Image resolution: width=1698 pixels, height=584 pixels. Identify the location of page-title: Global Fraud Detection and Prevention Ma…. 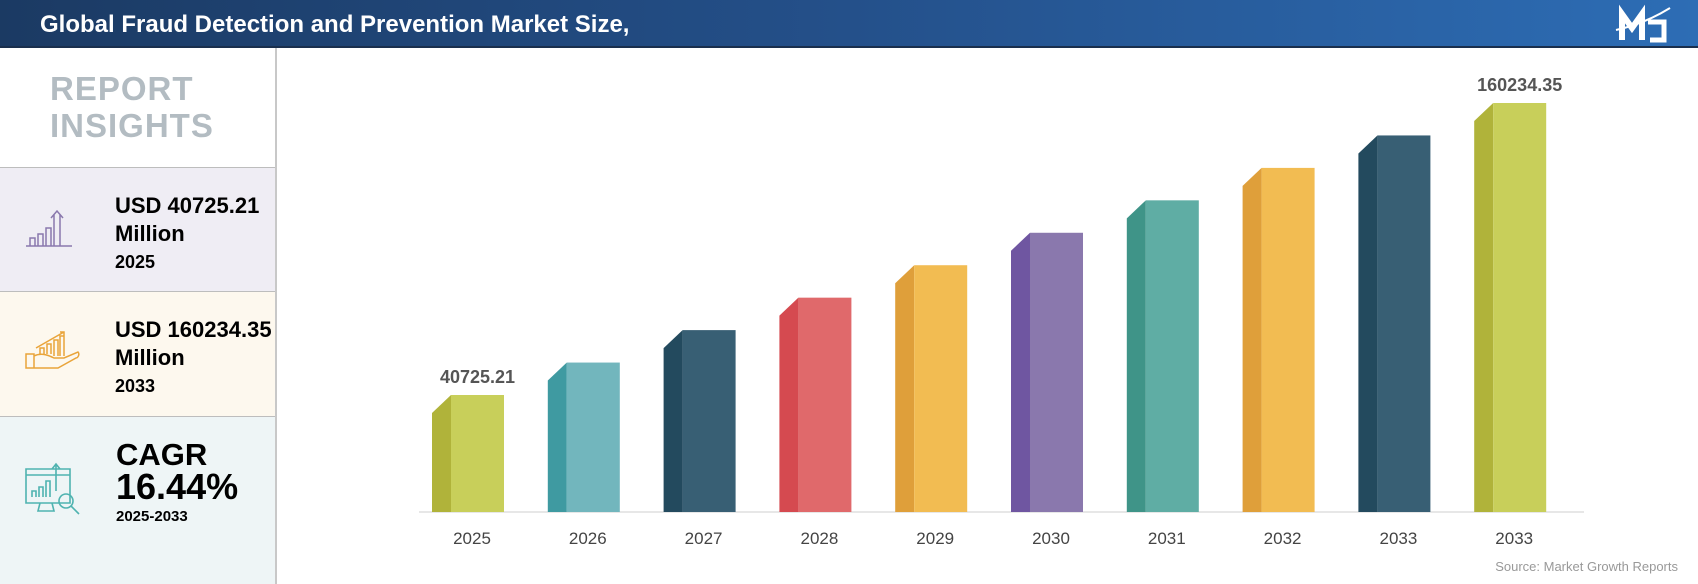
(335, 24).